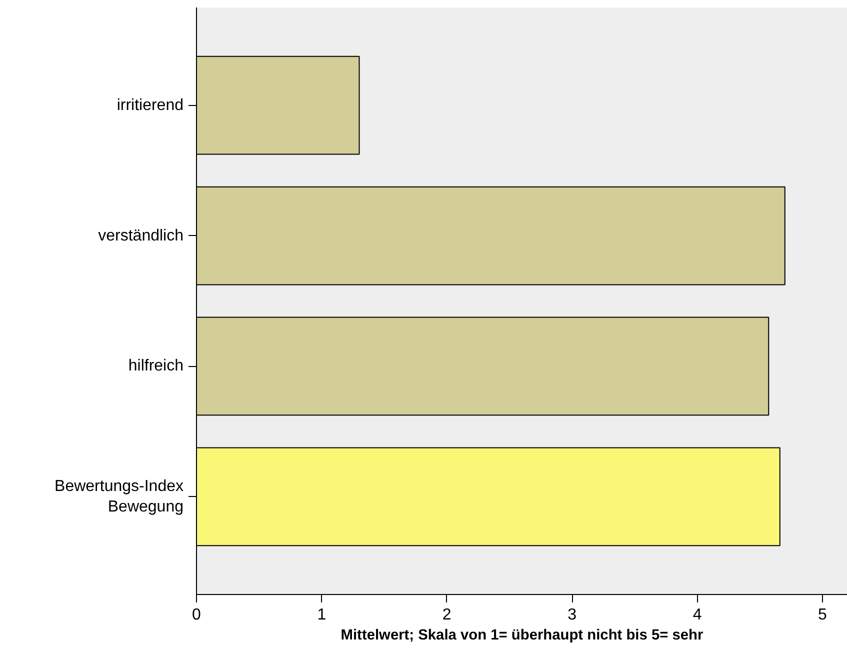 Image resolution: width=847 pixels, height=654 pixels. Describe the element at coordinates (156, 366) in the screenshot. I see `y-tick-label: hilfreich` at that location.